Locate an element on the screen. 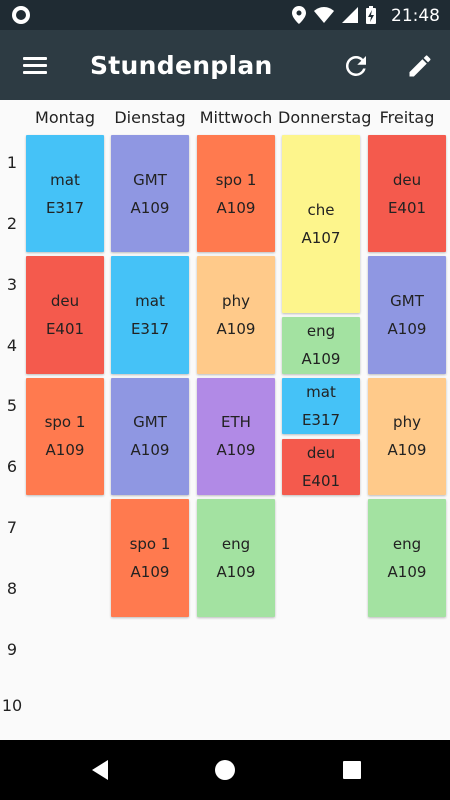 The width and height of the screenshot is (450, 800). period-number: 5 is located at coordinates (12, 405).